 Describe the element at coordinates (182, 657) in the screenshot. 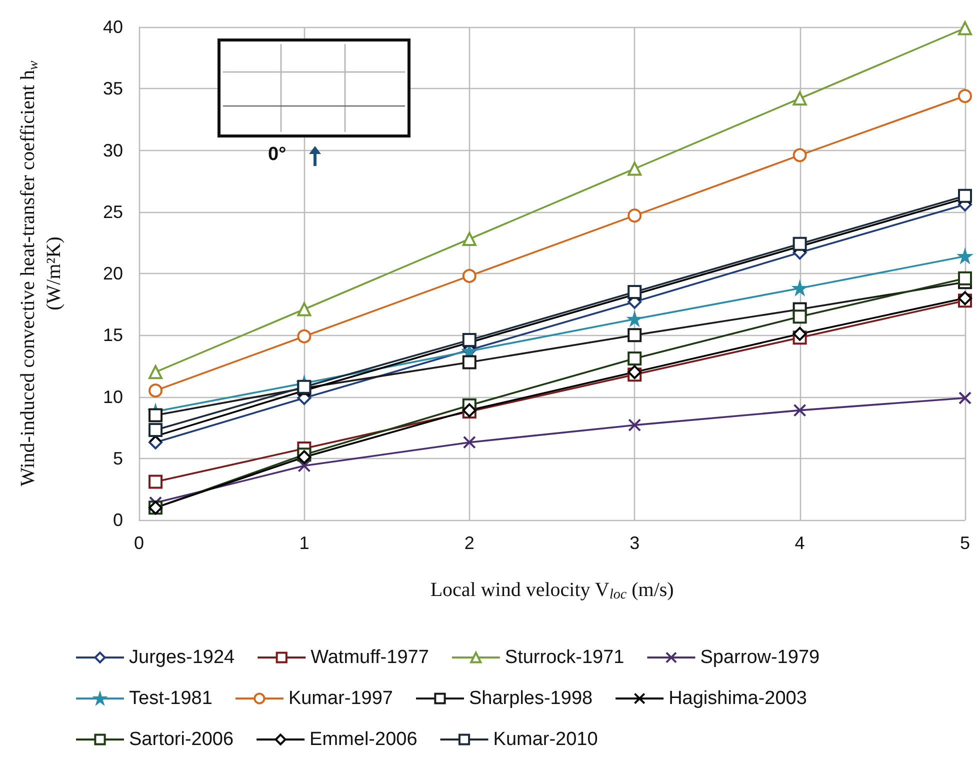

I see `legend-label: Jurges-1924` at that location.